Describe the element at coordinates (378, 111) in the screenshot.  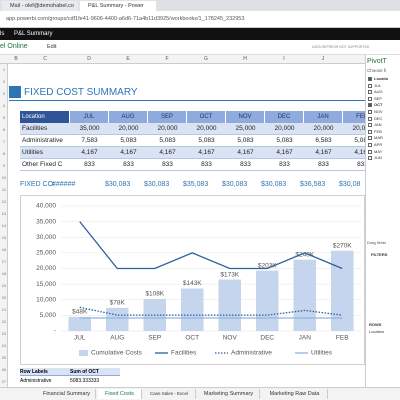
I see `field-label: NOV` at that location.